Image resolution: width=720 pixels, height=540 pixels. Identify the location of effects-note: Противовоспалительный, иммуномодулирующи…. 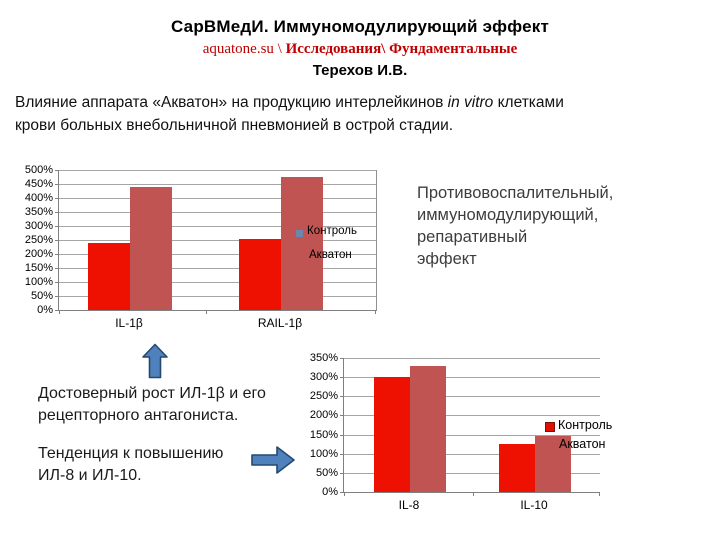
(515, 226).